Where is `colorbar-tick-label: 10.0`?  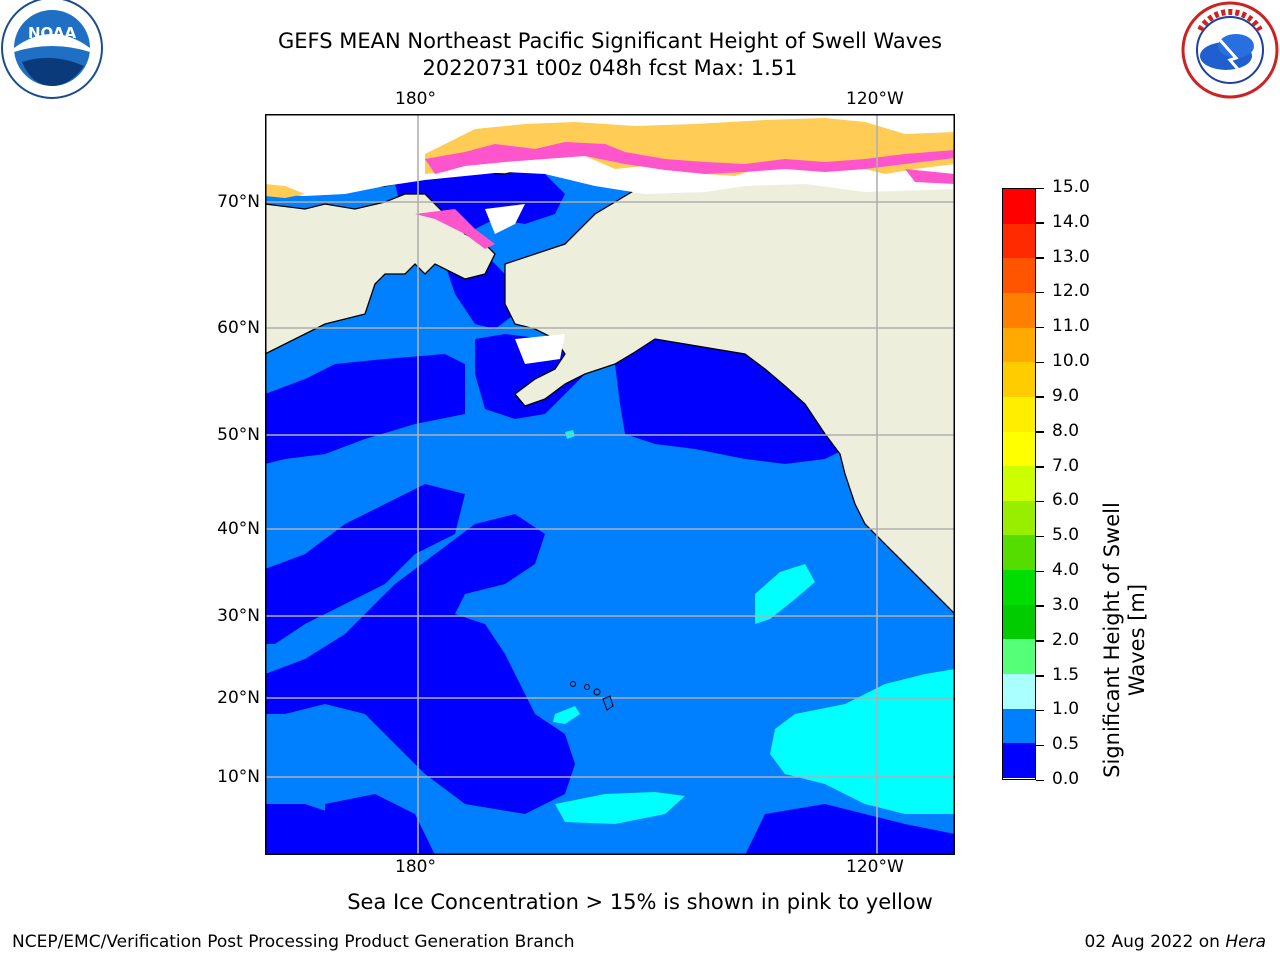
colorbar-tick-label: 10.0 is located at coordinates (1071, 361).